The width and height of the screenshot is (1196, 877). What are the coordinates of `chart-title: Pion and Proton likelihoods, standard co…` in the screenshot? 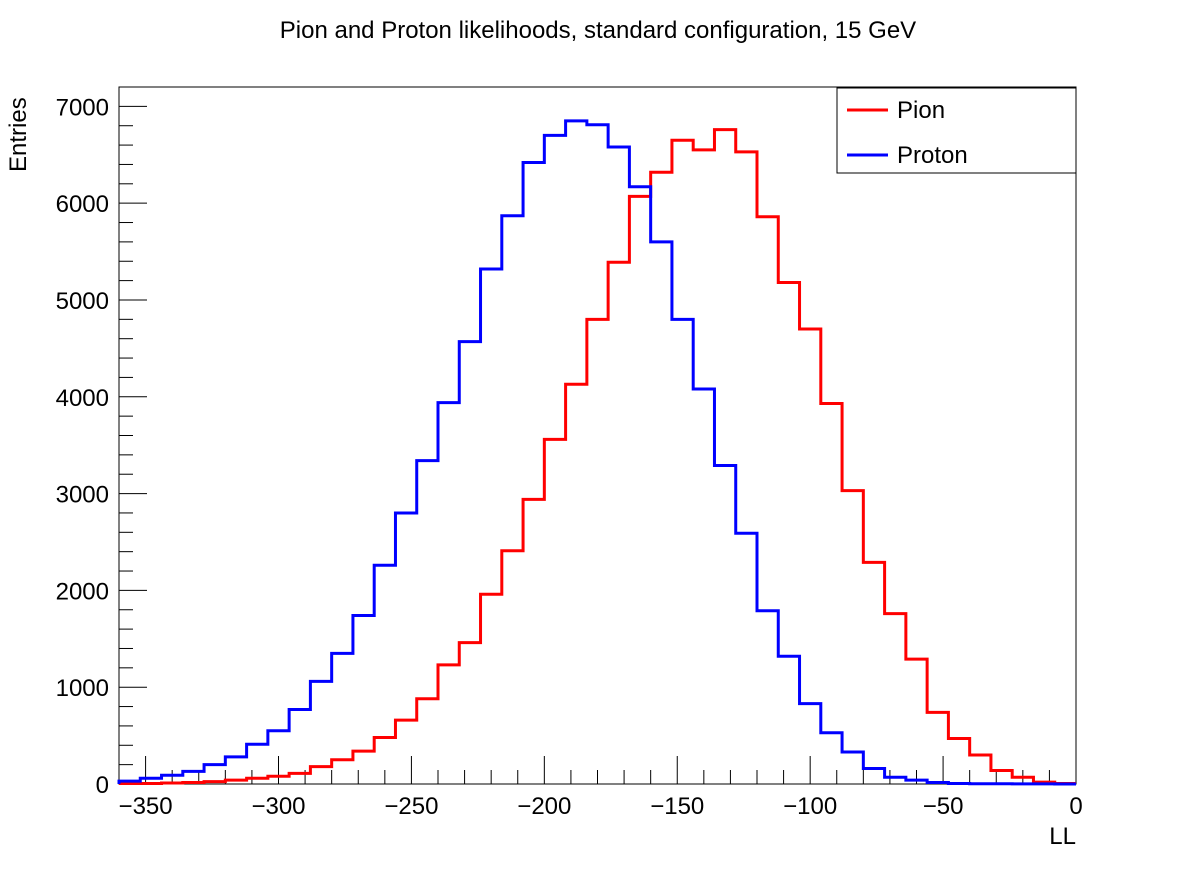 It's located at (598, 30).